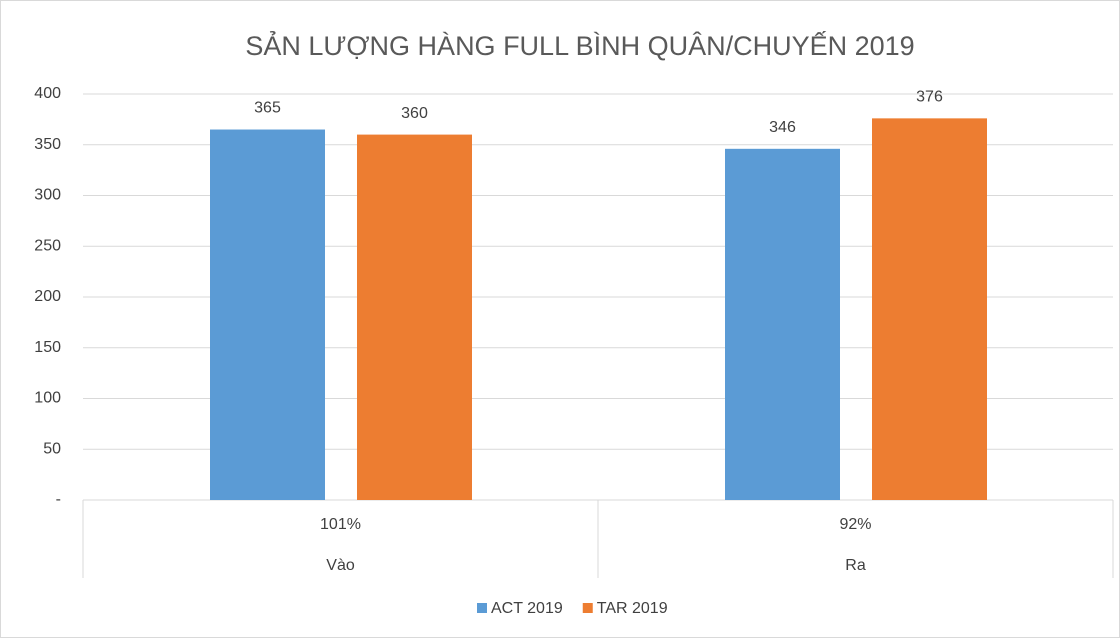  What do you see at coordinates (782, 127) in the screenshot?
I see `data-label: 346` at bounding box center [782, 127].